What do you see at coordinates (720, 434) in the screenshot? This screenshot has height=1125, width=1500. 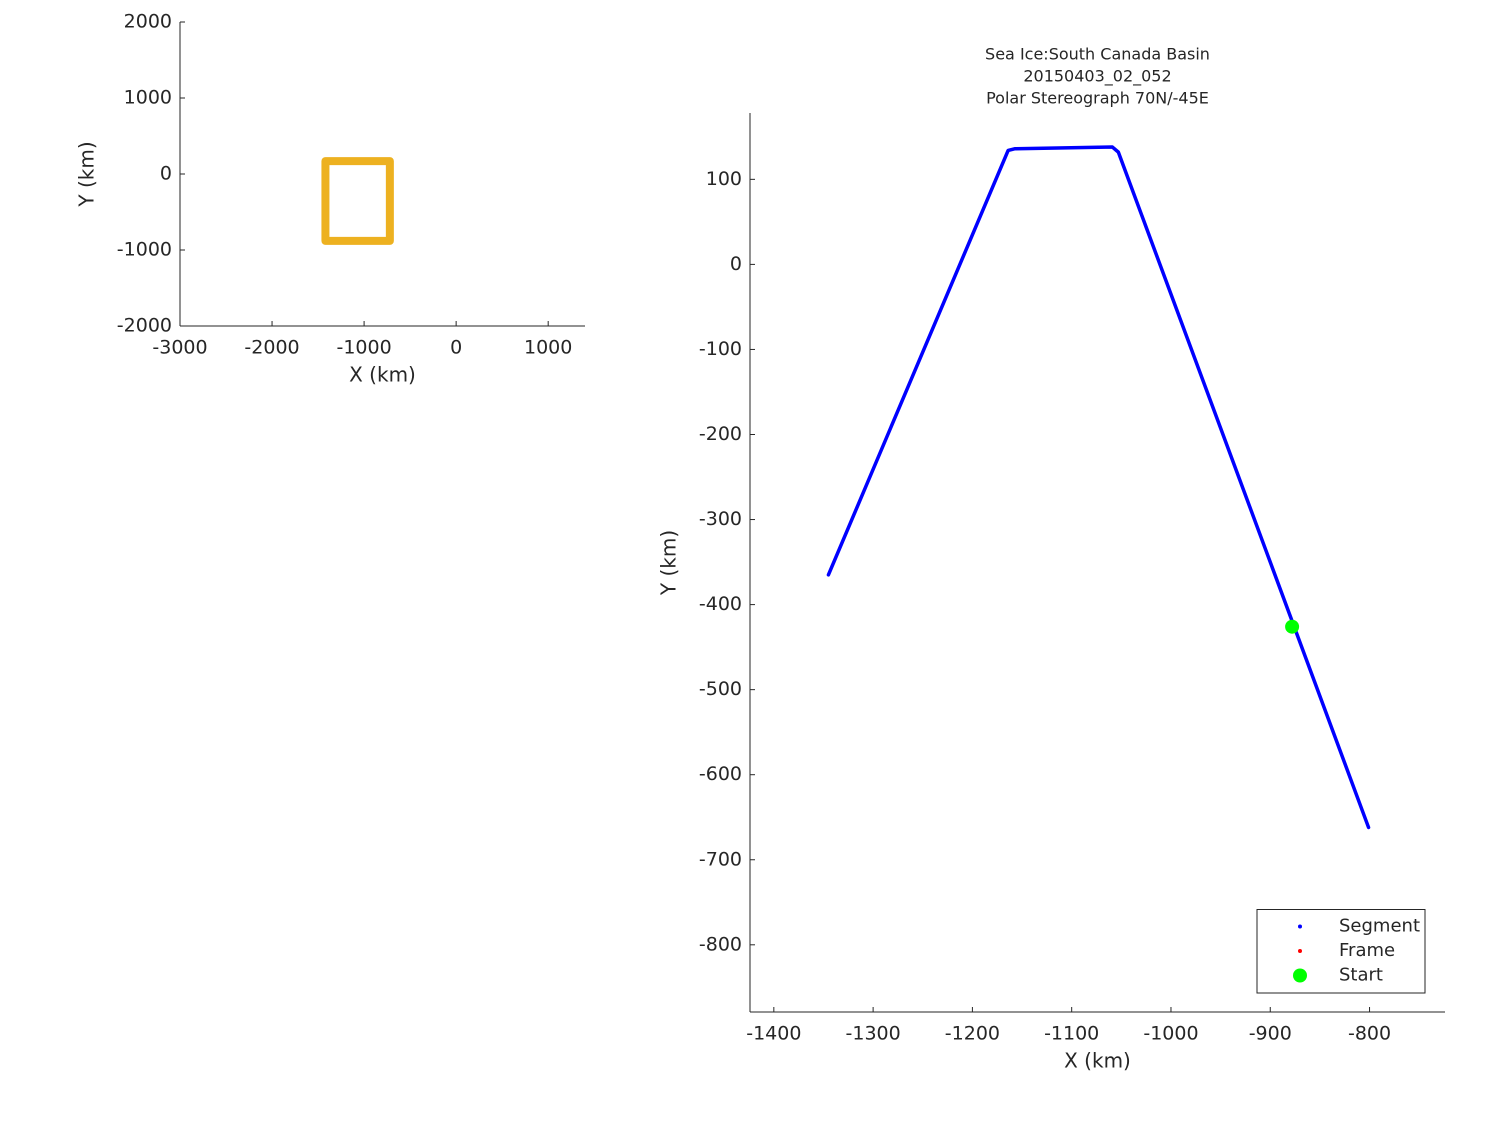 I see `y-tick-label: -200` at bounding box center [720, 434].